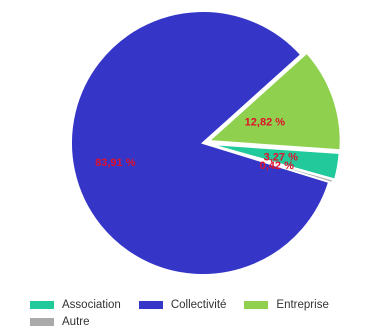 The image size is (370, 334). I want to click on legend-label-association: Association, so click(91, 304).